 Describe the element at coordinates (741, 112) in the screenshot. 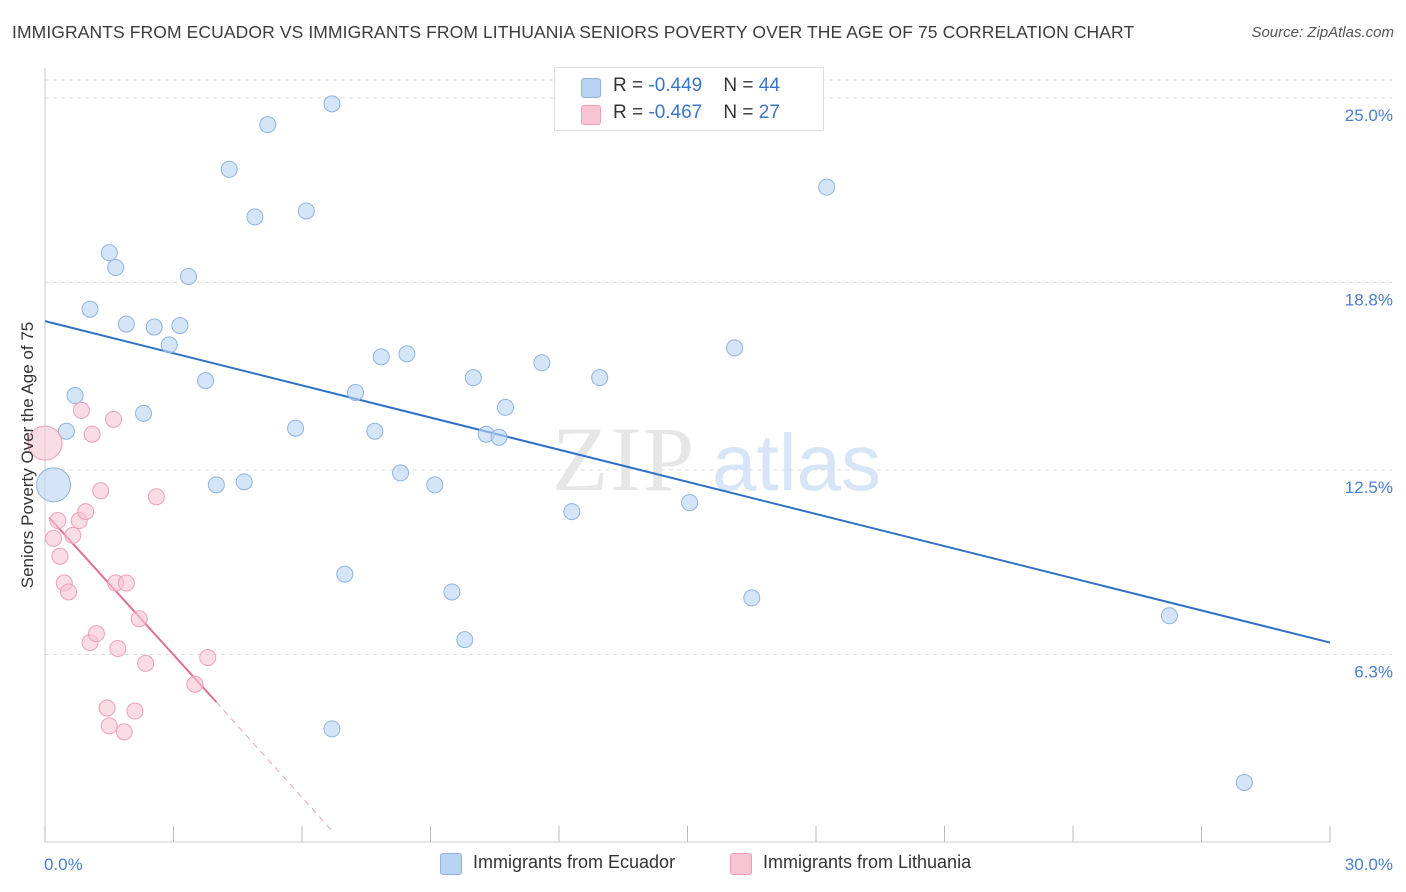

I see `legend-n-label: N =` at that location.